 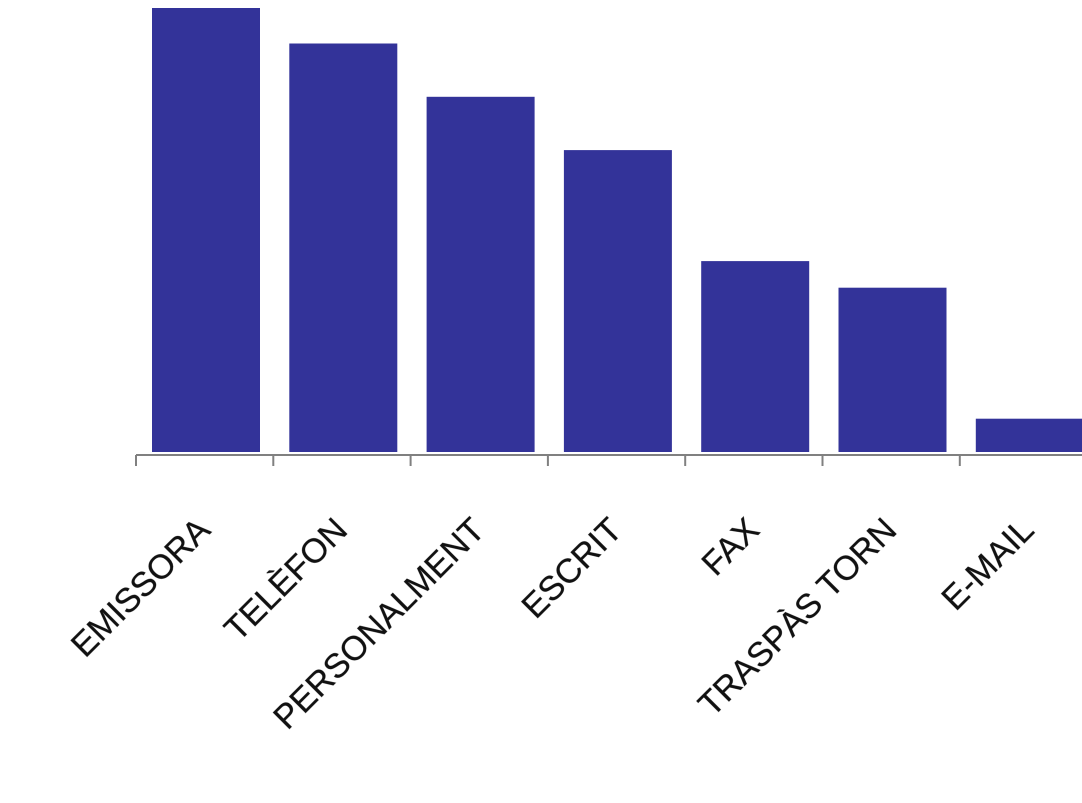 What do you see at coordinates (731, 547) in the screenshot?
I see `x-tick-label-4: FAX` at bounding box center [731, 547].